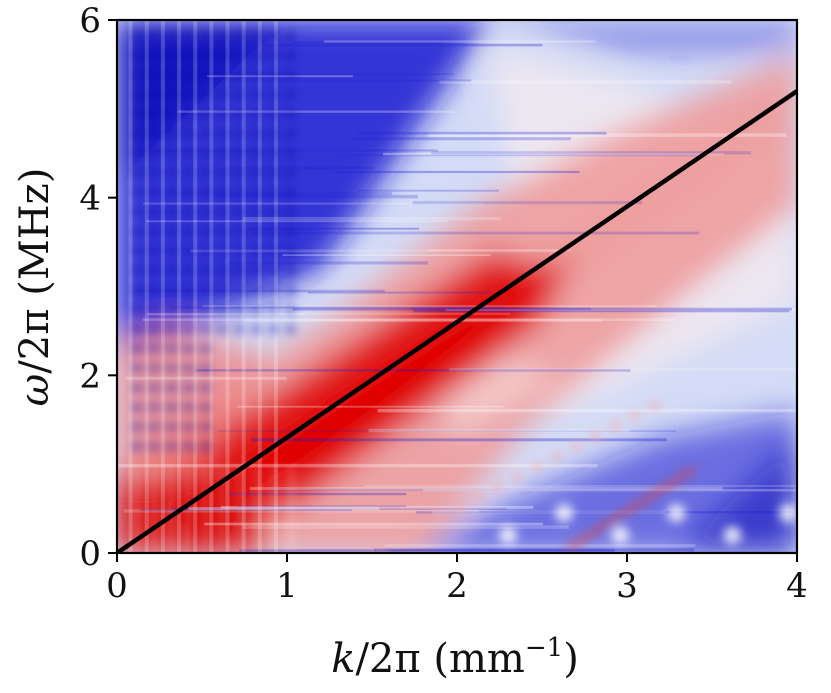  I want to click on y-tick-label: 4, so click(90, 199).